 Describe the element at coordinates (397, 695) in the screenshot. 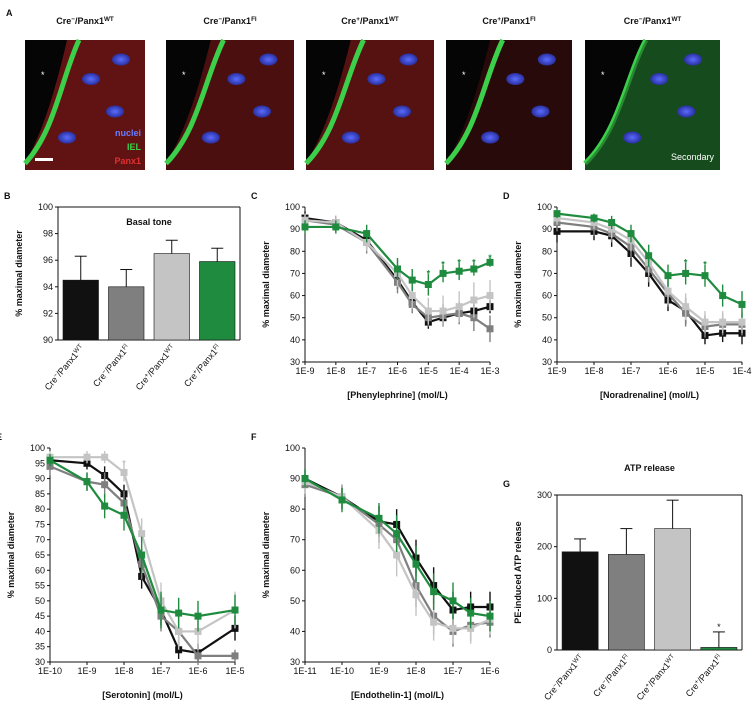

I see `x-axis-label: [Endothelin-1] (mol/L)` at that location.